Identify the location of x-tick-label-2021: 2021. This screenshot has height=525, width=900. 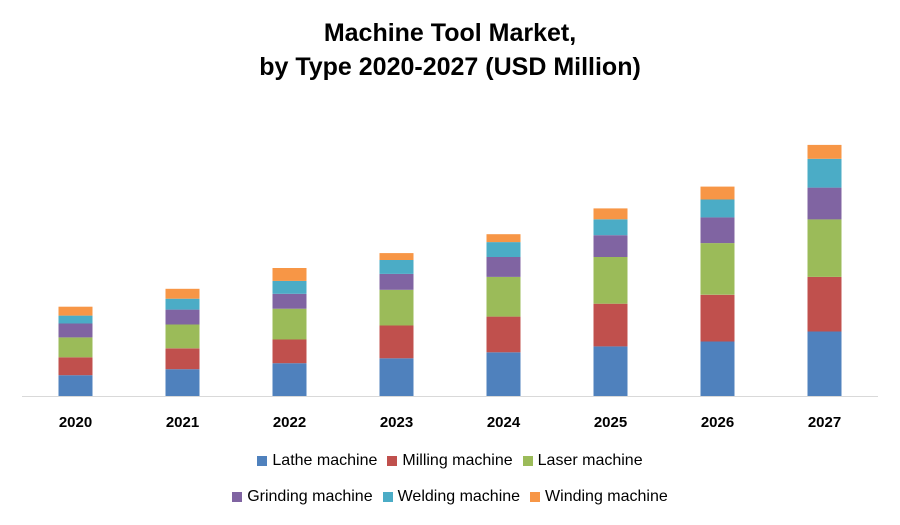
(182, 422).